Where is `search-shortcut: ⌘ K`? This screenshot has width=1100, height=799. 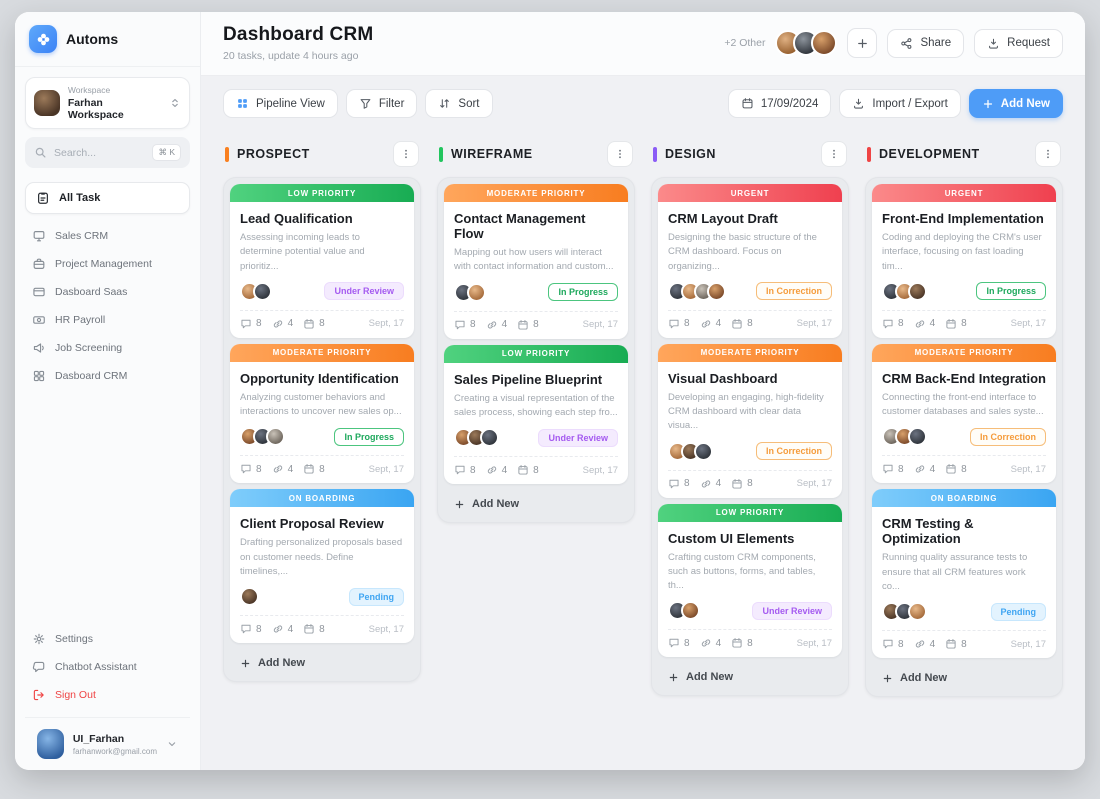
search-shortcut: ⌘ K is located at coordinates (166, 152).